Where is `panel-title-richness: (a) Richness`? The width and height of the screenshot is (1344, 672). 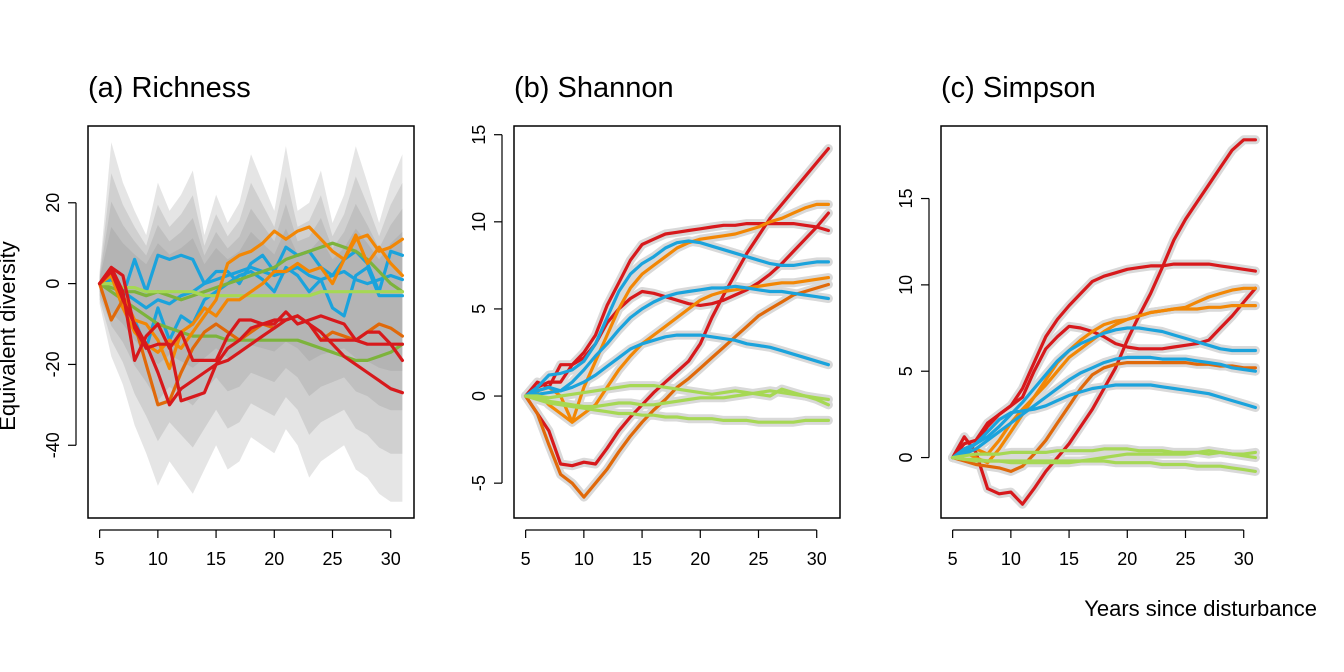 panel-title-richness: (a) Richness is located at coordinates (169, 88).